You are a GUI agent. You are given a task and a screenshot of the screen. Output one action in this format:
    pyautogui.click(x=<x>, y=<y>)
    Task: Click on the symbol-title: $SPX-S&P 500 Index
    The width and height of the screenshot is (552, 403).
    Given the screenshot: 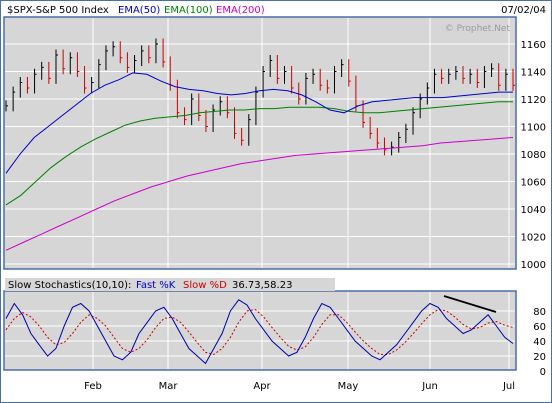 What is the action you would take?
    pyautogui.click(x=58, y=10)
    